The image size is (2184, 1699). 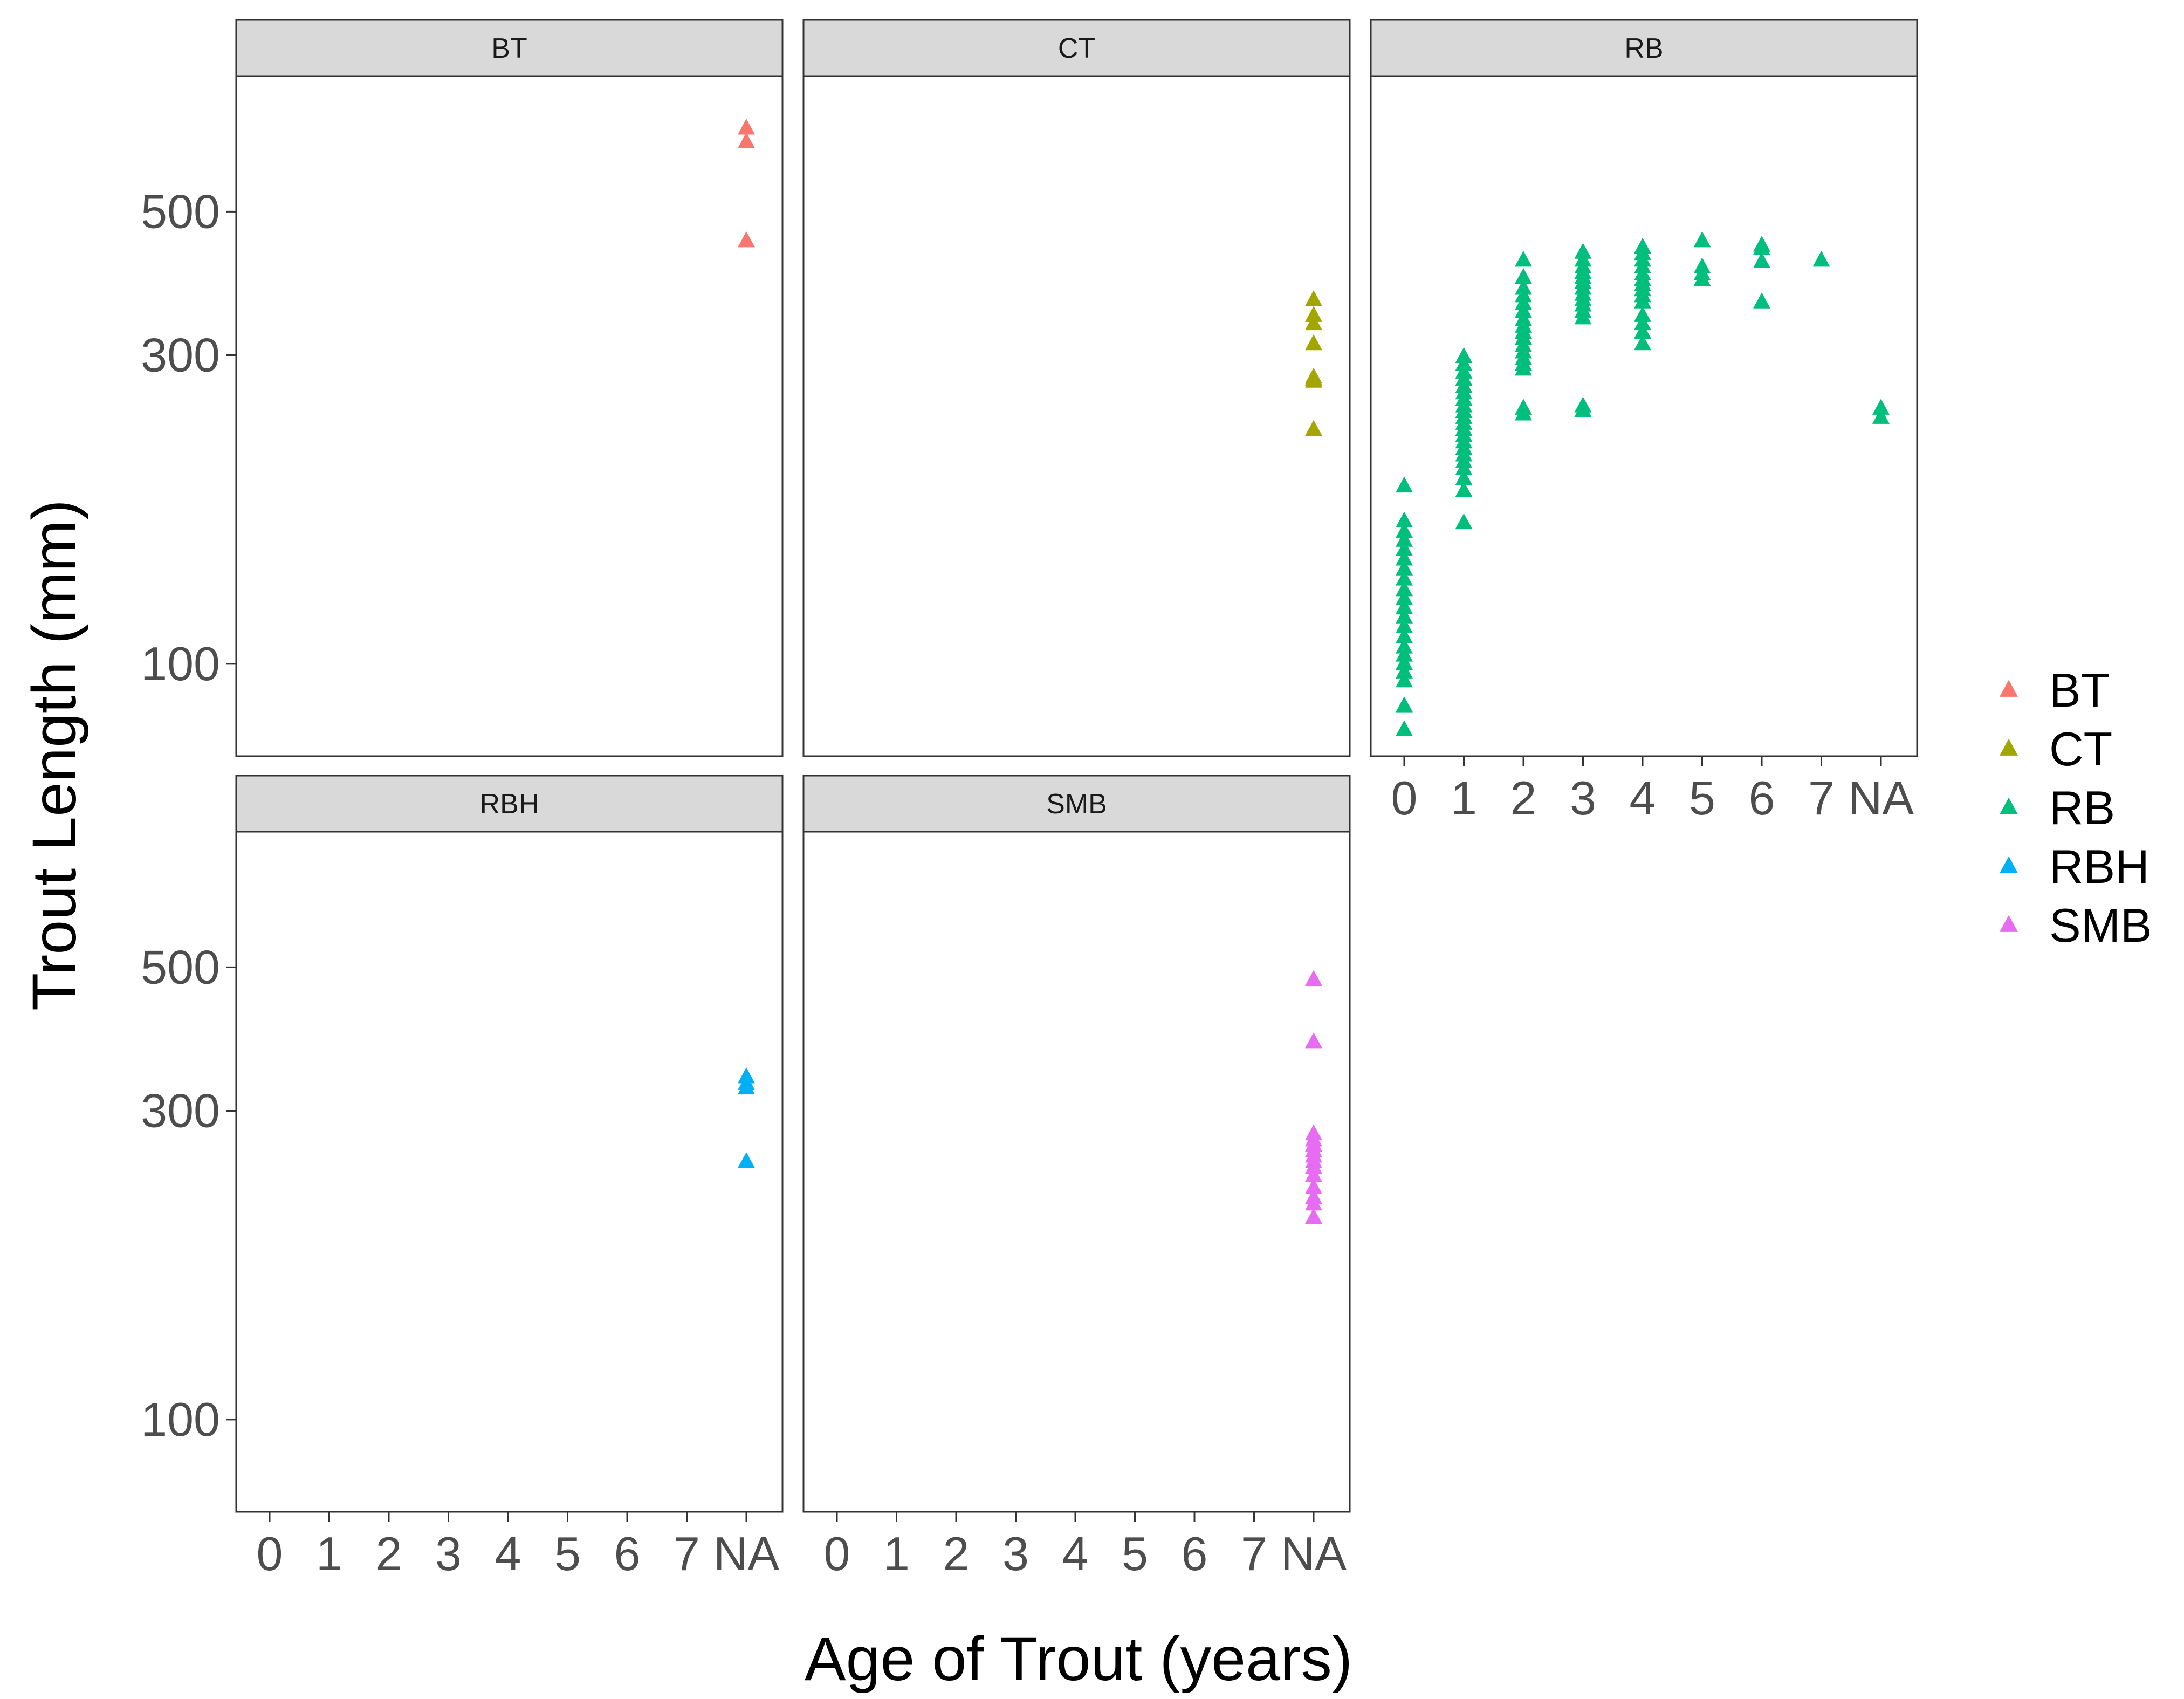 I want to click on legend-label: SMB, so click(x=2100, y=926).